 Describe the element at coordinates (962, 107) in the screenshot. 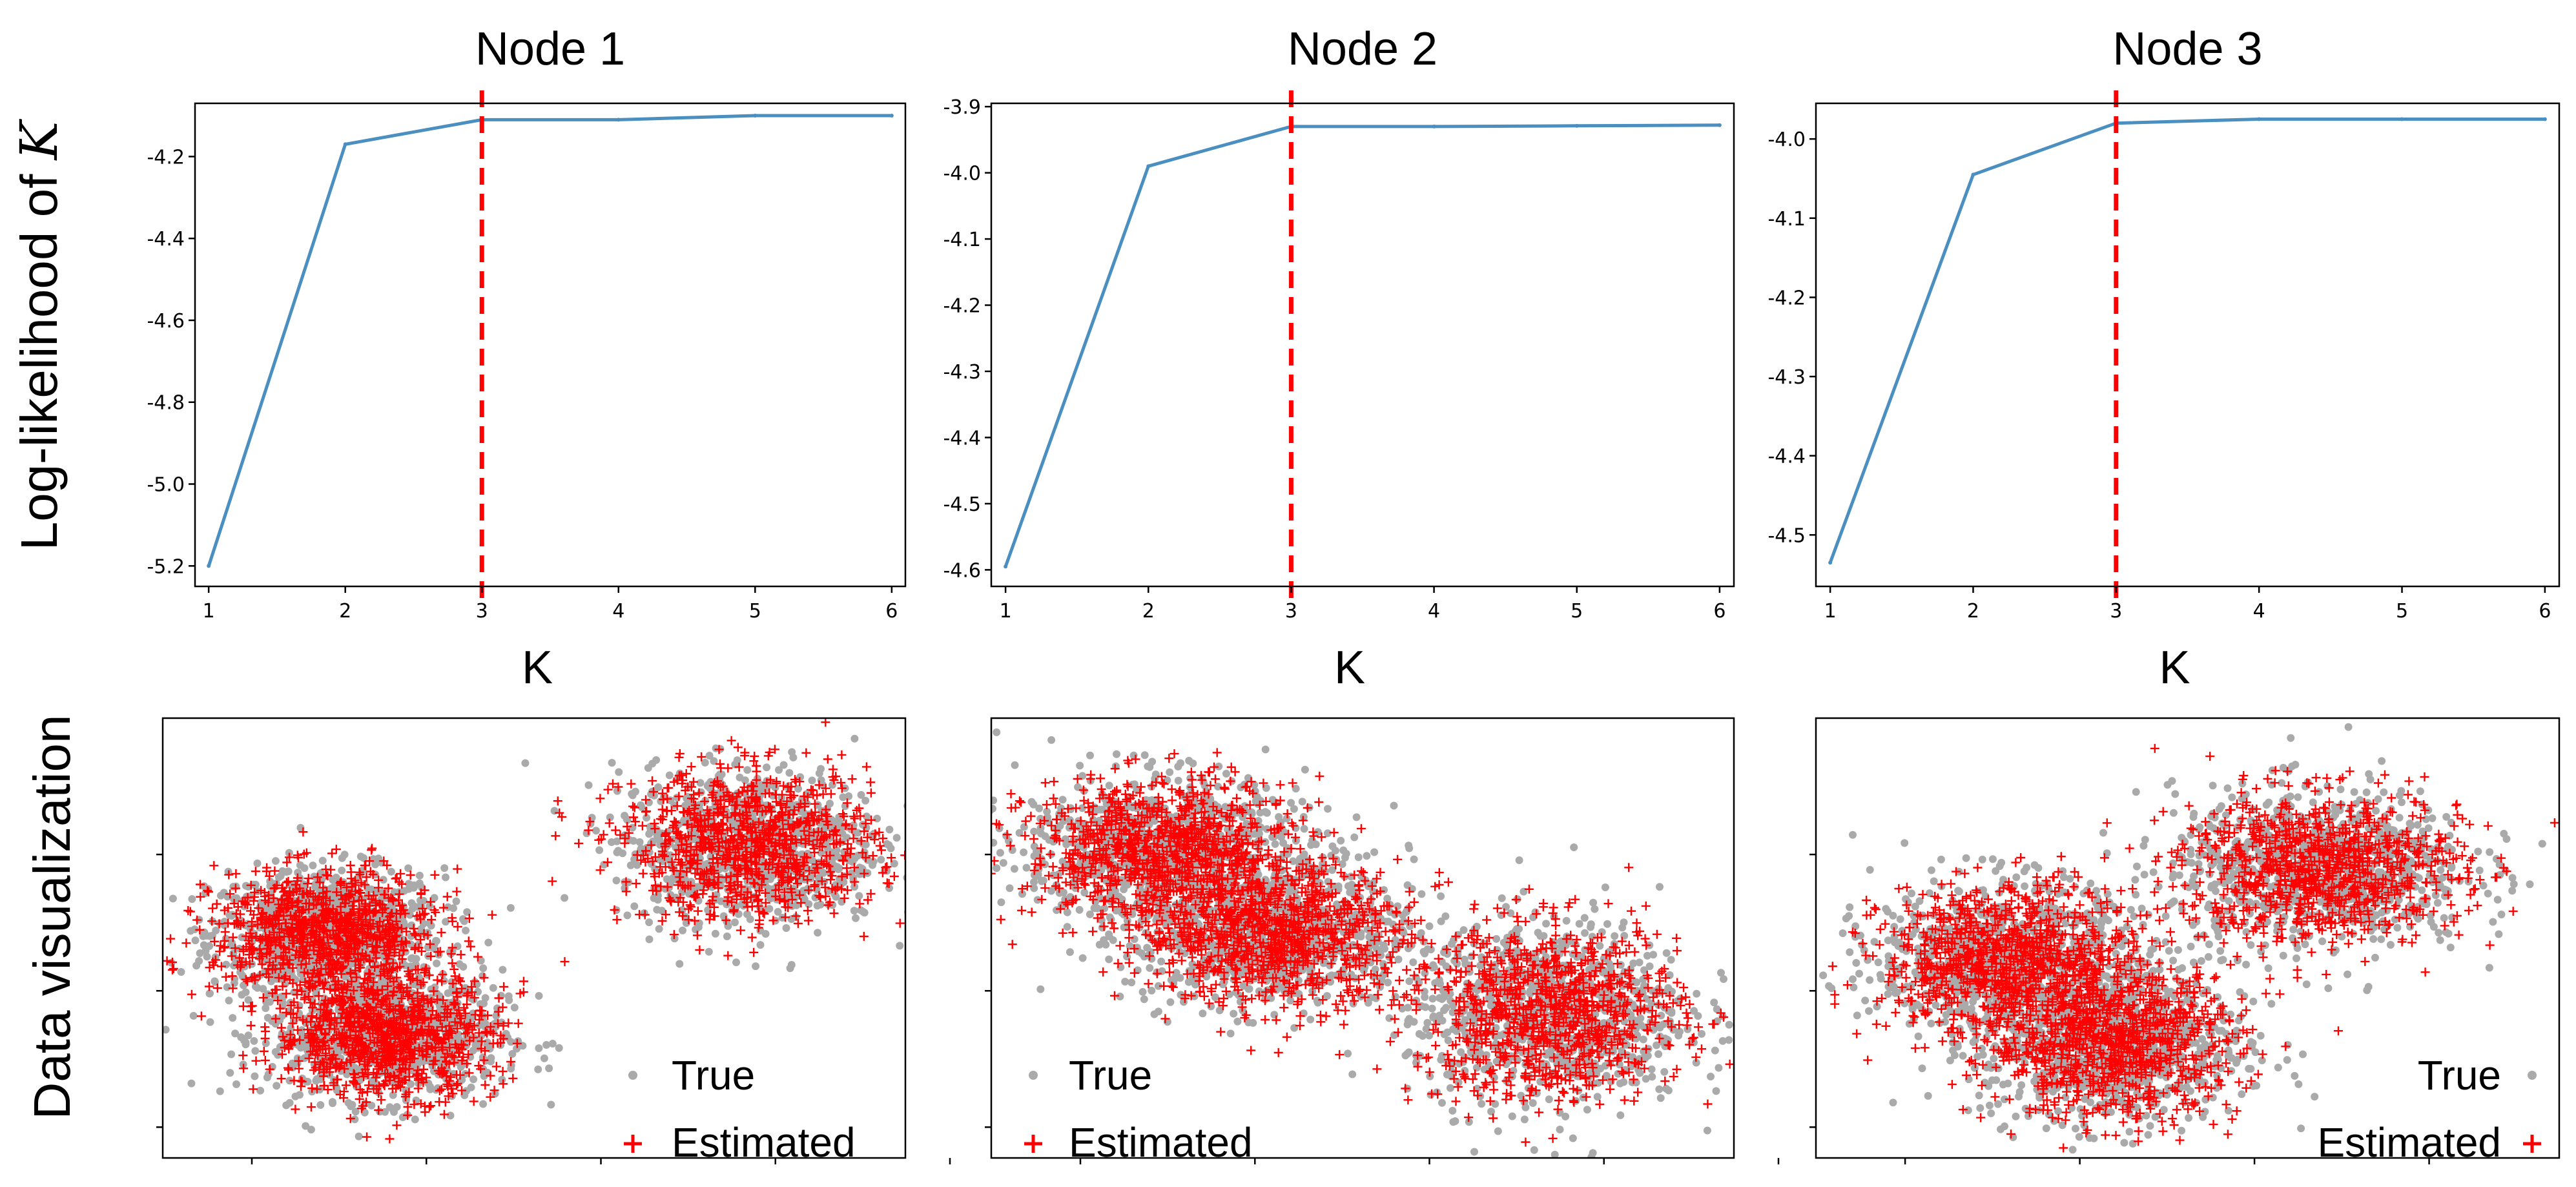

I see `y-tick-label: -3.9` at that location.